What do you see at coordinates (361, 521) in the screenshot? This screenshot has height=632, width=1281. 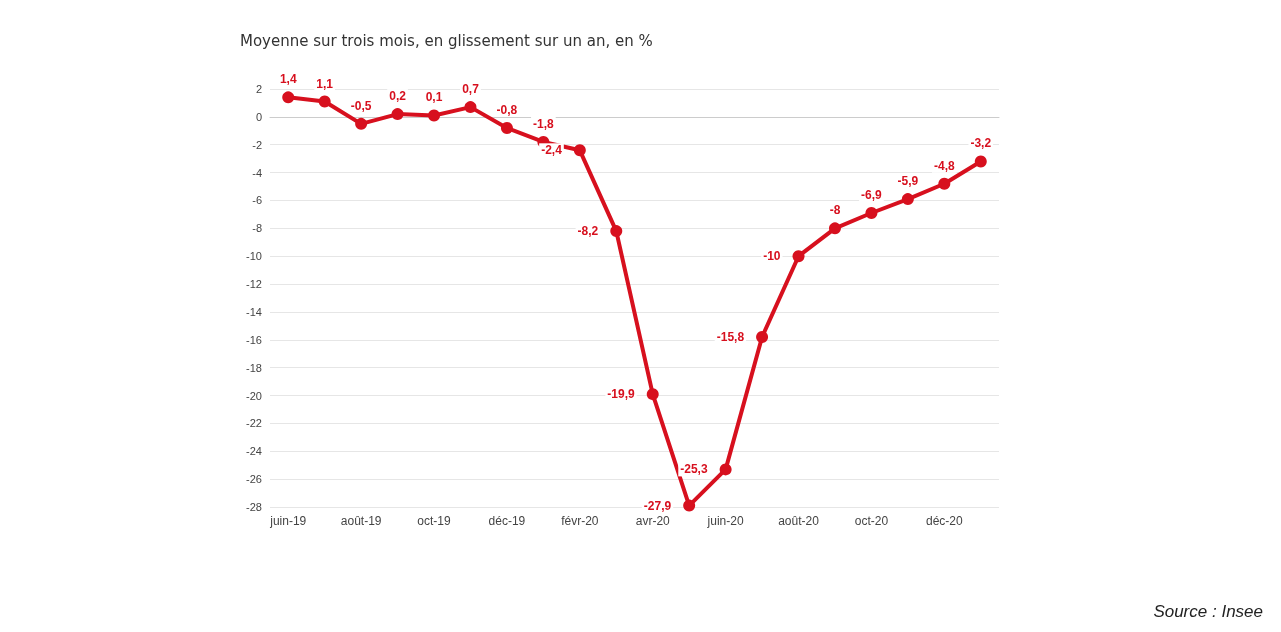 I see `x-tick-label: août-19` at bounding box center [361, 521].